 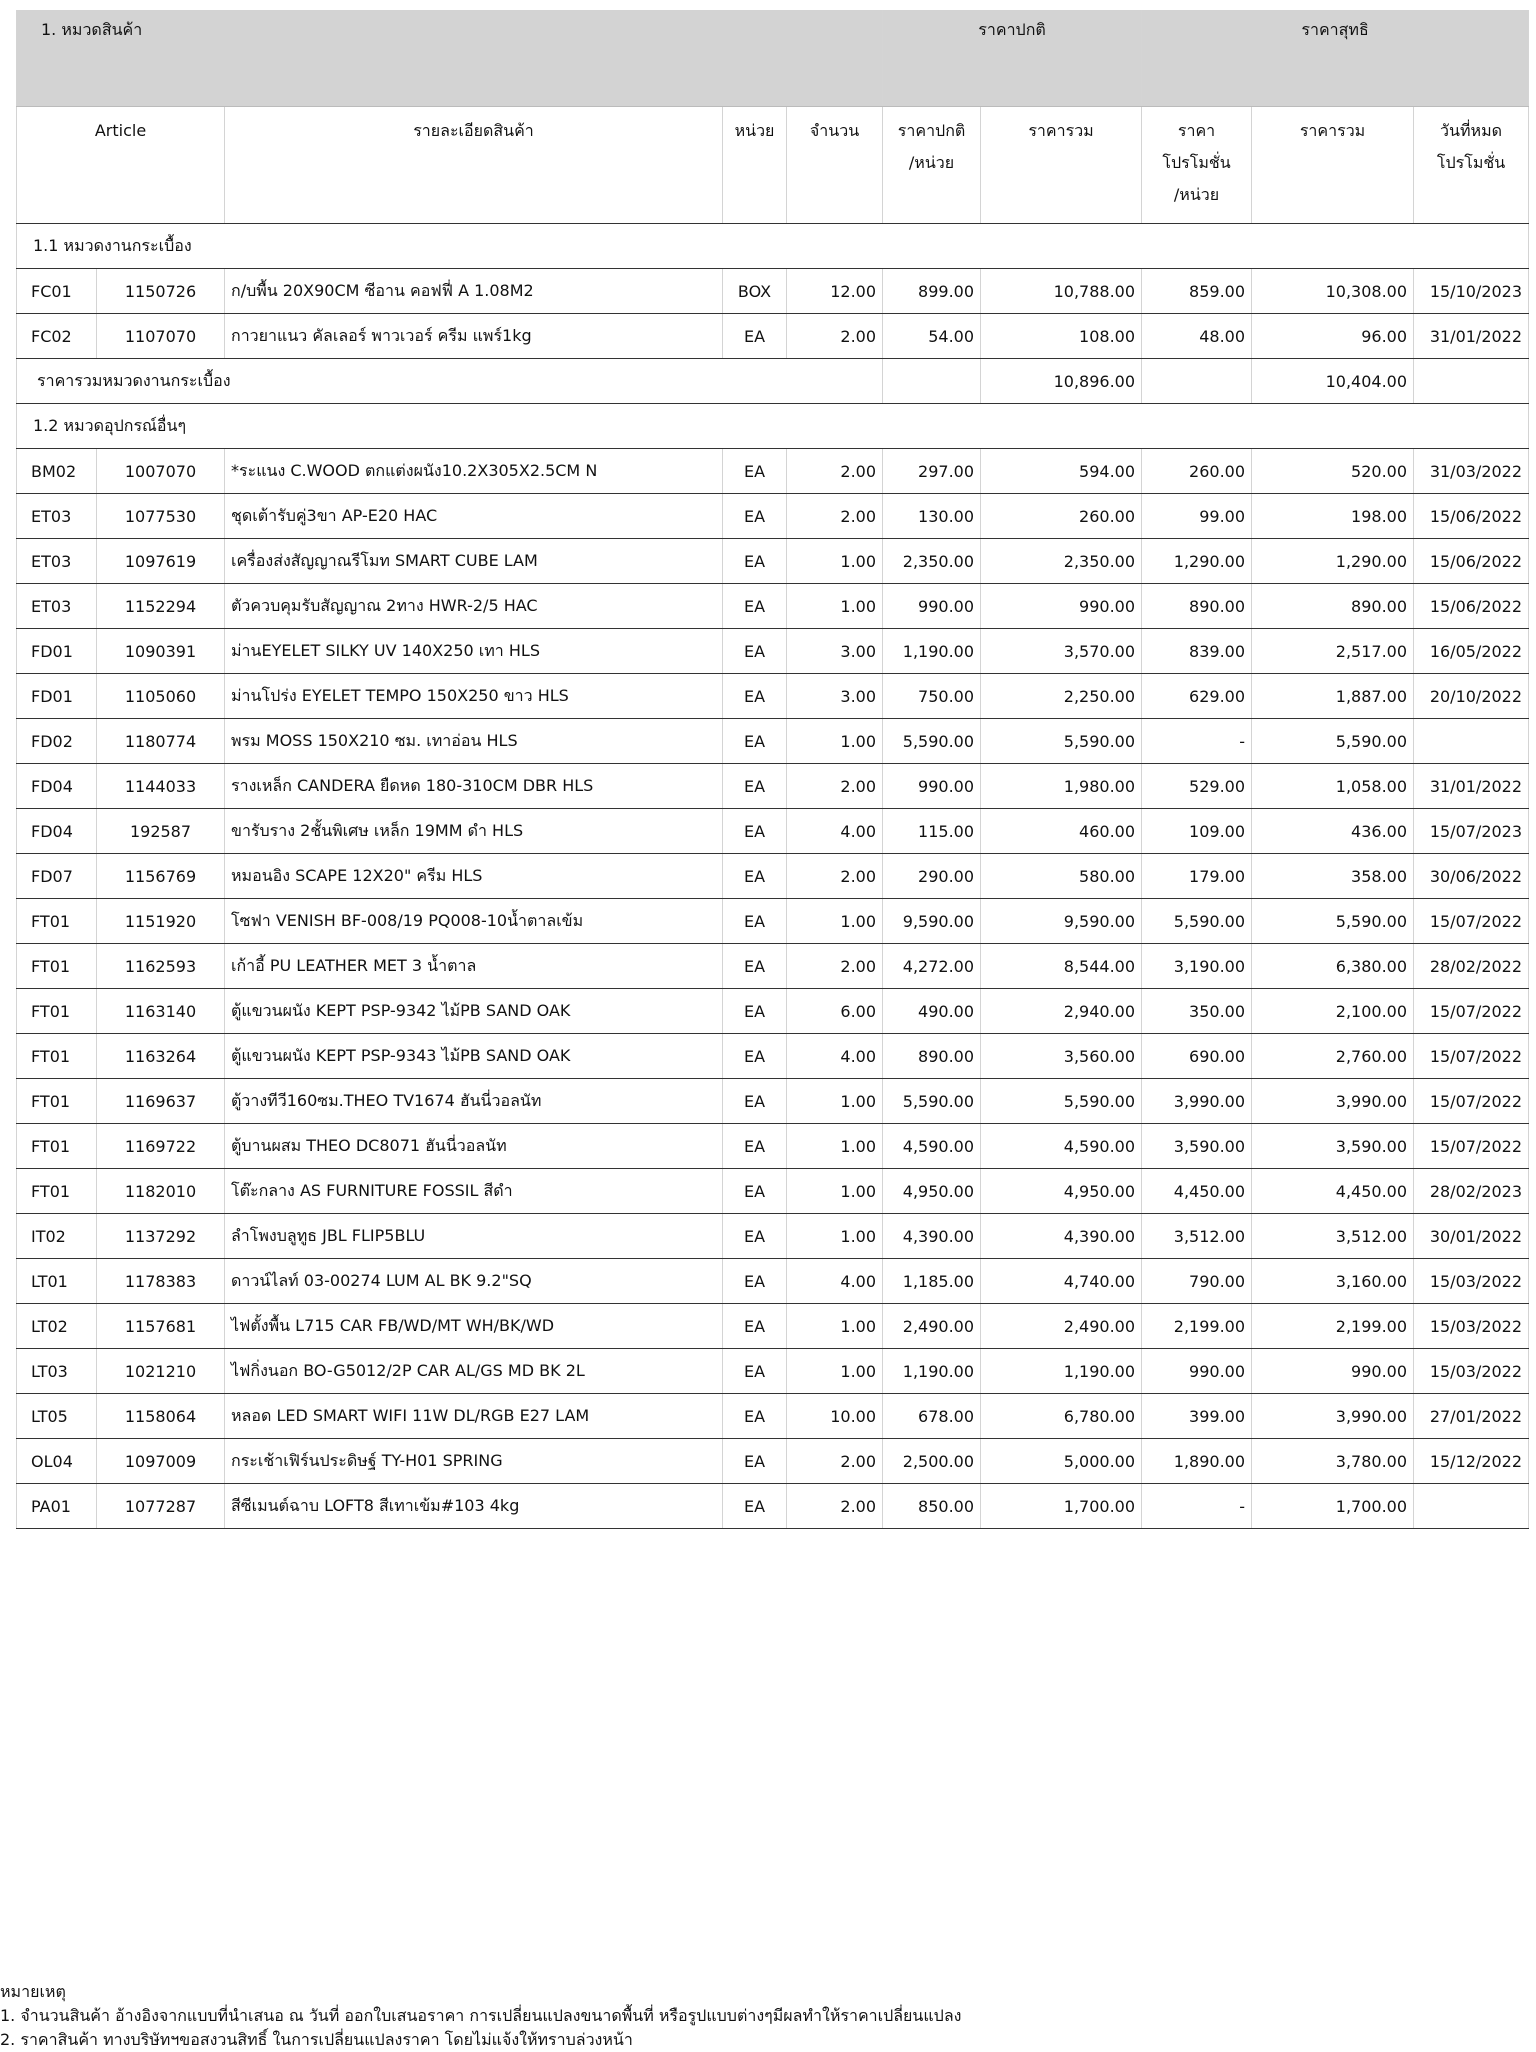 What do you see at coordinates (473, 1281) in the screenshot?
I see `description: ดาวน์ไลท์ 03-00274 LUM AL BK 9.2"SQ` at bounding box center [473, 1281].